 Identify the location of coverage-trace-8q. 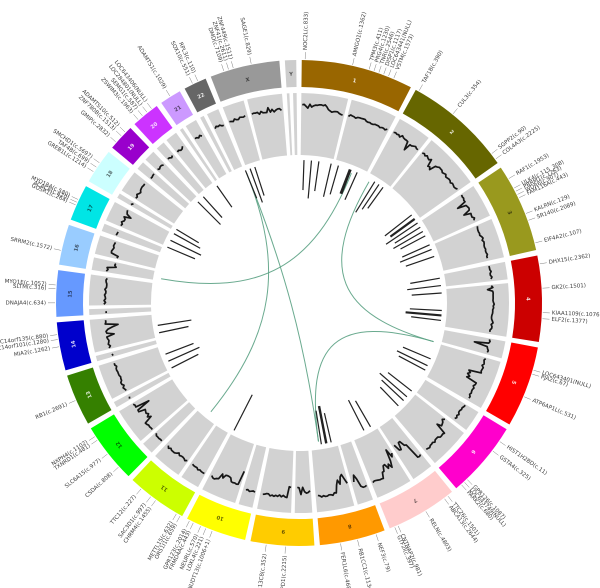
(332, 485).